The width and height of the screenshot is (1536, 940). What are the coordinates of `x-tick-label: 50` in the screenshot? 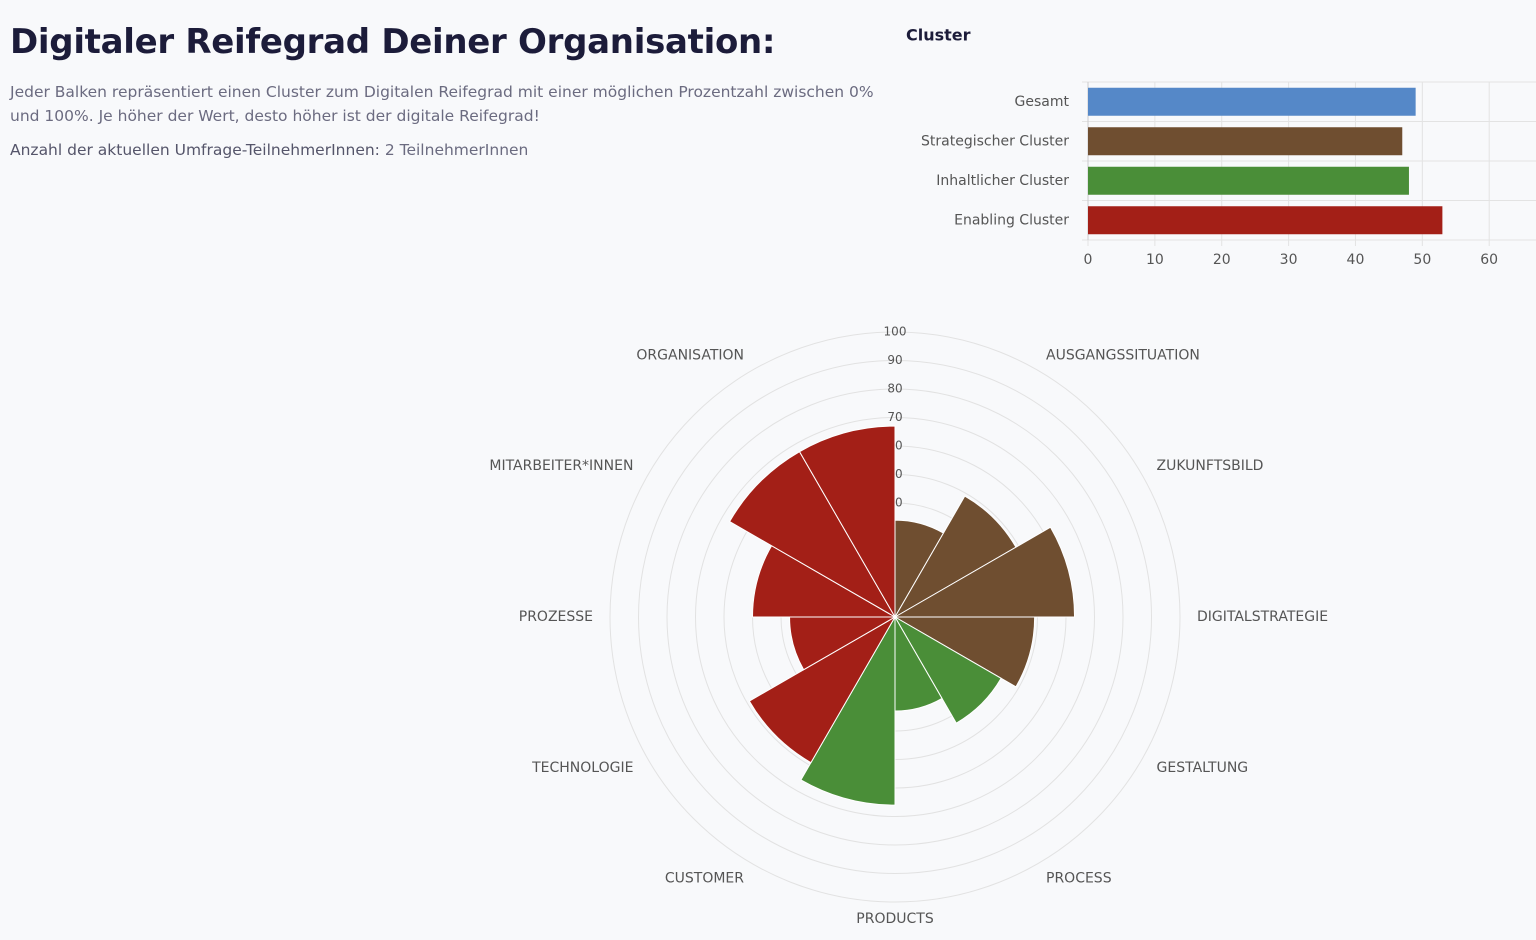 It's located at (1422, 260).